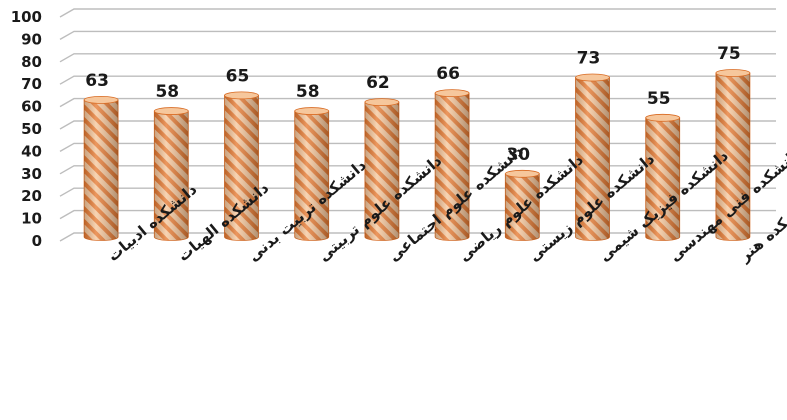 This screenshot has width=787, height=420. Describe the element at coordinates (26, 17) in the screenshot. I see `y-tick-label: 100` at that location.